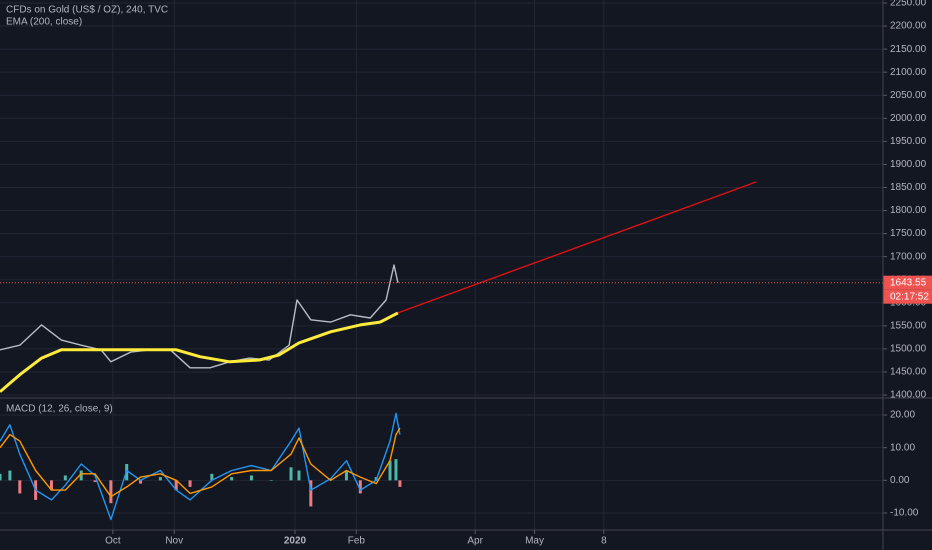 The image size is (932, 550). Describe the element at coordinates (295, 541) in the screenshot. I see `x-tick-label: 2020` at that location.